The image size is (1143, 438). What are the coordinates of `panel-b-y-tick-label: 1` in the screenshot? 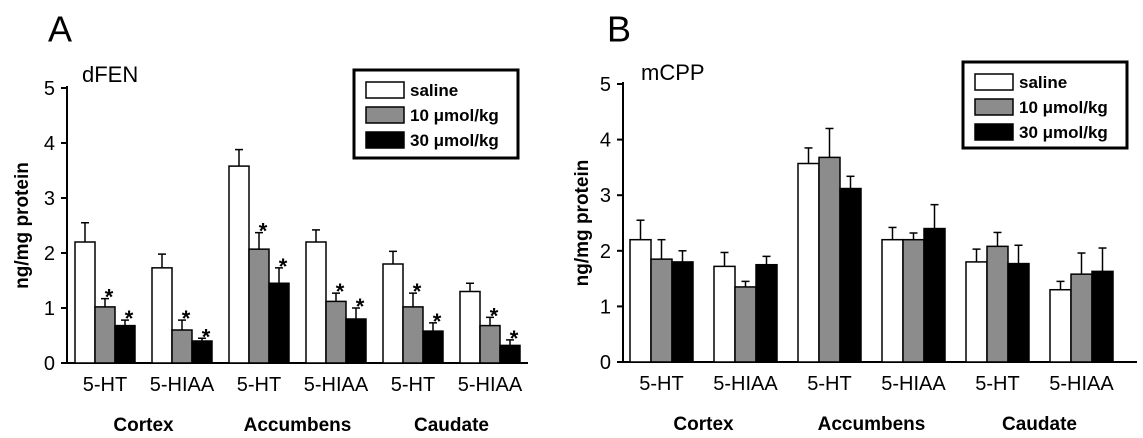 It's located at (605, 307).